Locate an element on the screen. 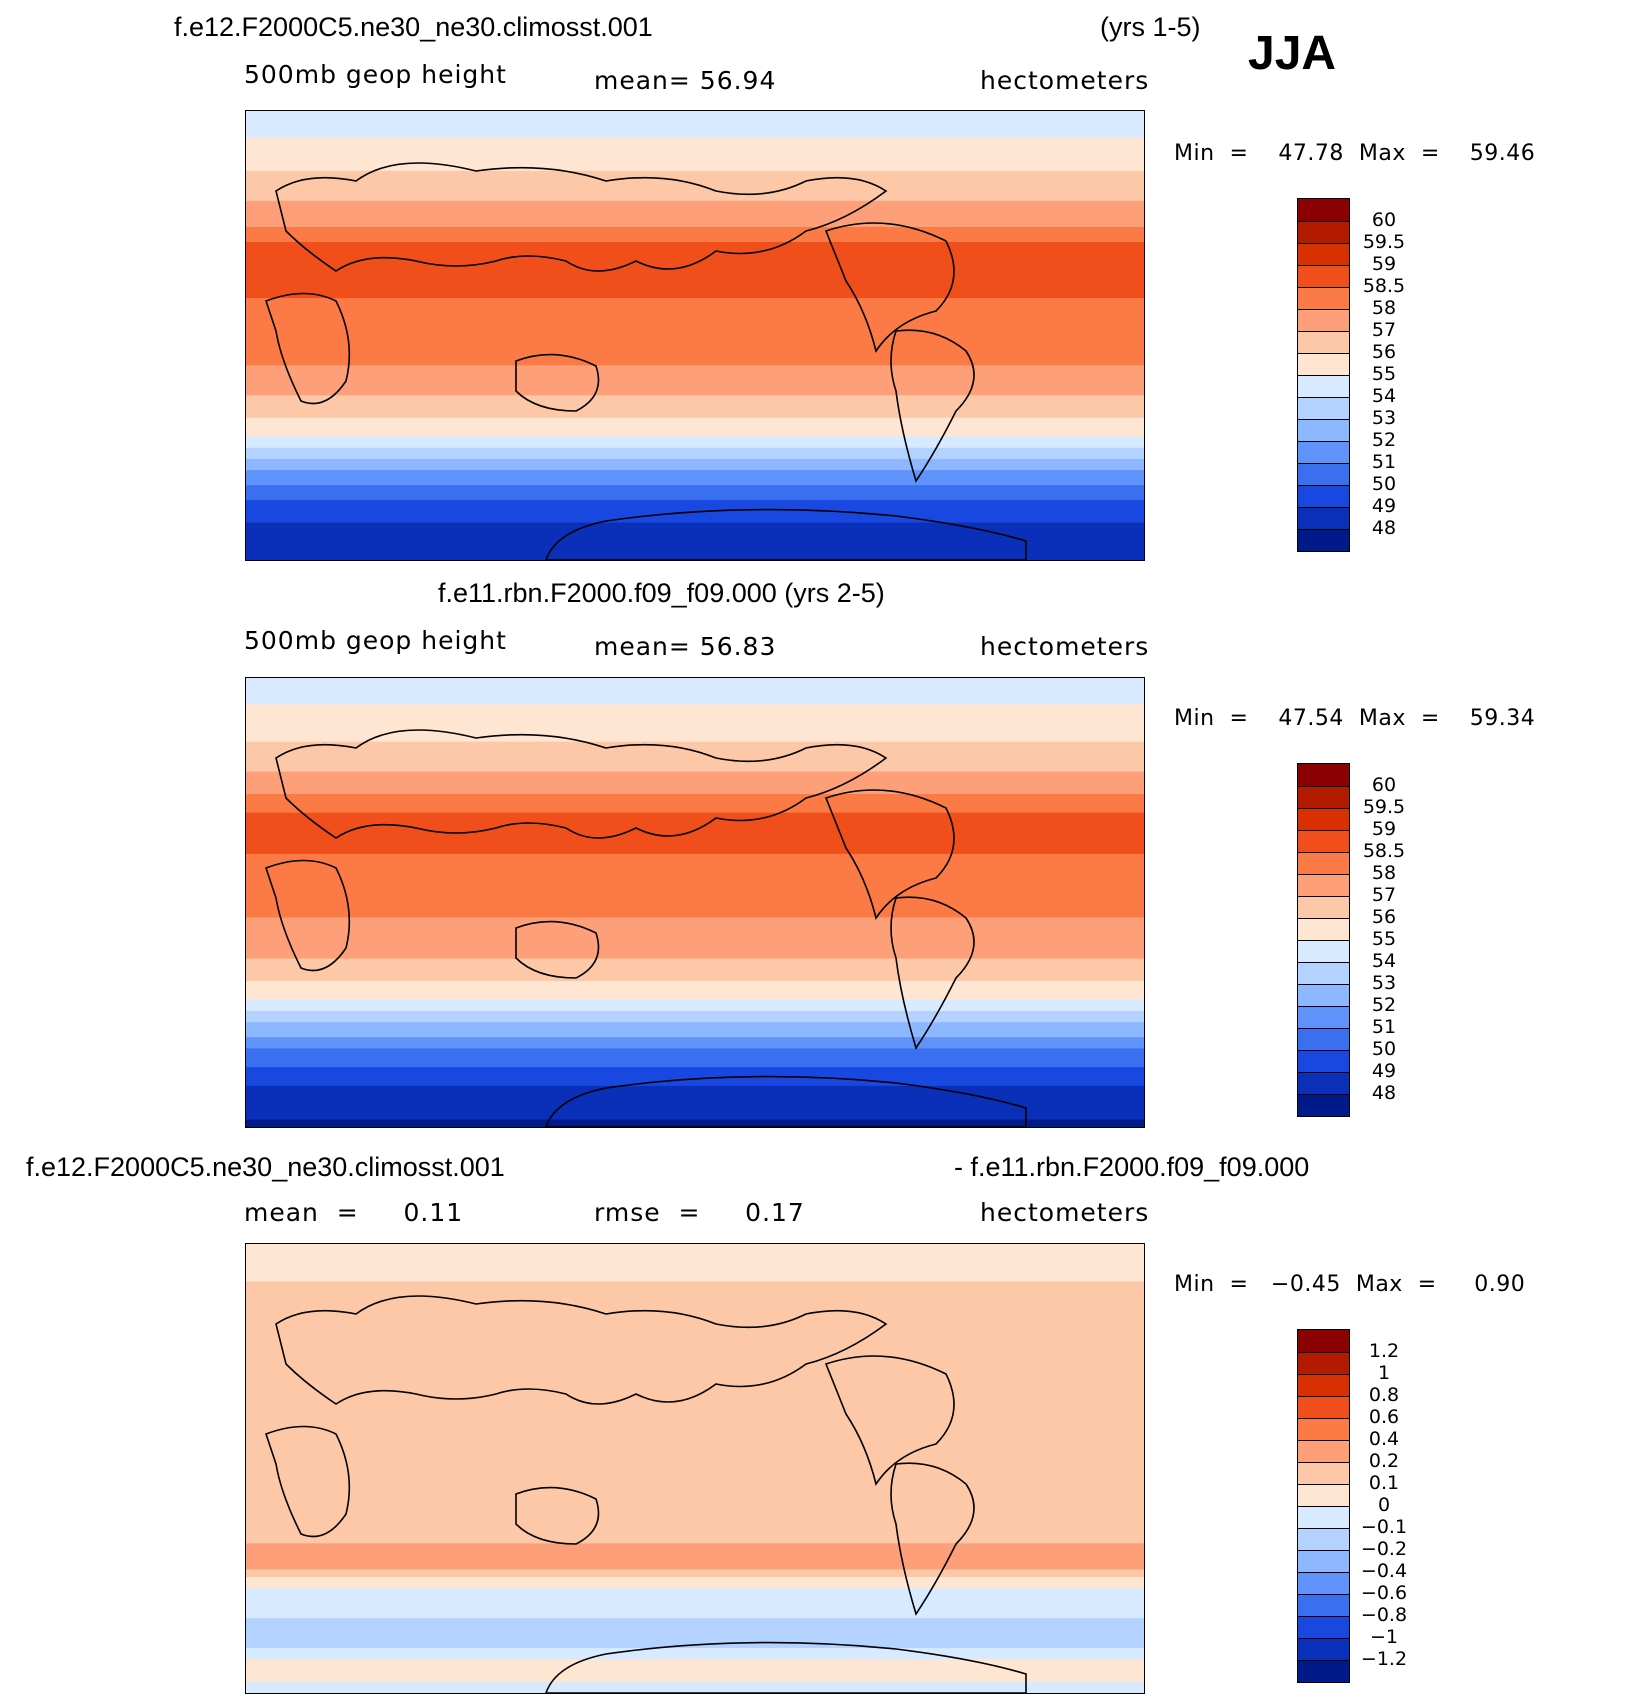  colorbar-tick-label: −0.6 is located at coordinates (1384, 1593).